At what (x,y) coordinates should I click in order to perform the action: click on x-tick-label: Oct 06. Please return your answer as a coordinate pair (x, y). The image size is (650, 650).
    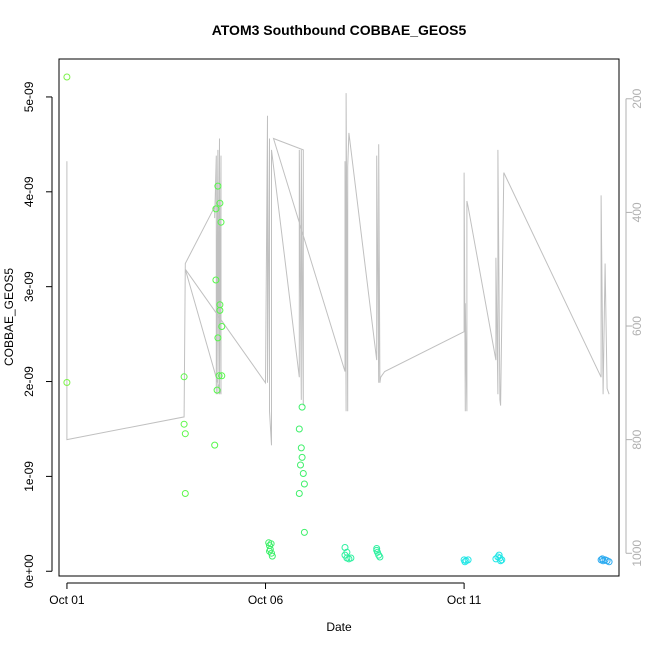
    Looking at the image, I should click on (266, 600).